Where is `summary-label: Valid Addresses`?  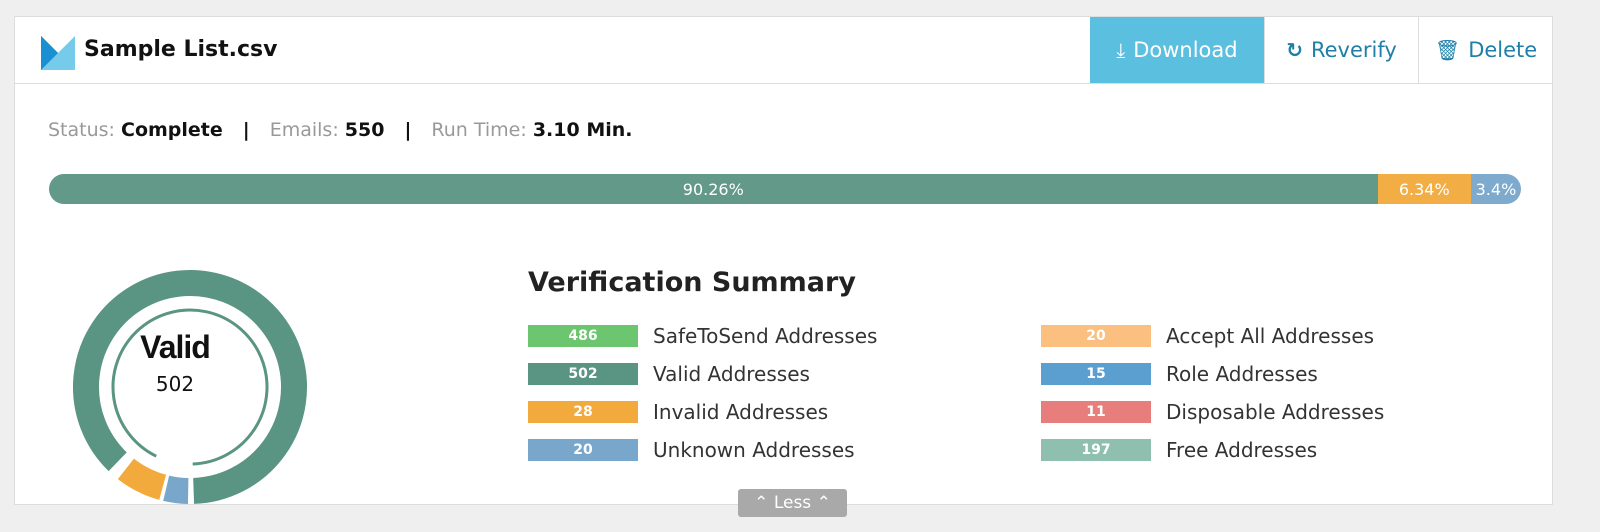 summary-label: Valid Addresses is located at coordinates (731, 374).